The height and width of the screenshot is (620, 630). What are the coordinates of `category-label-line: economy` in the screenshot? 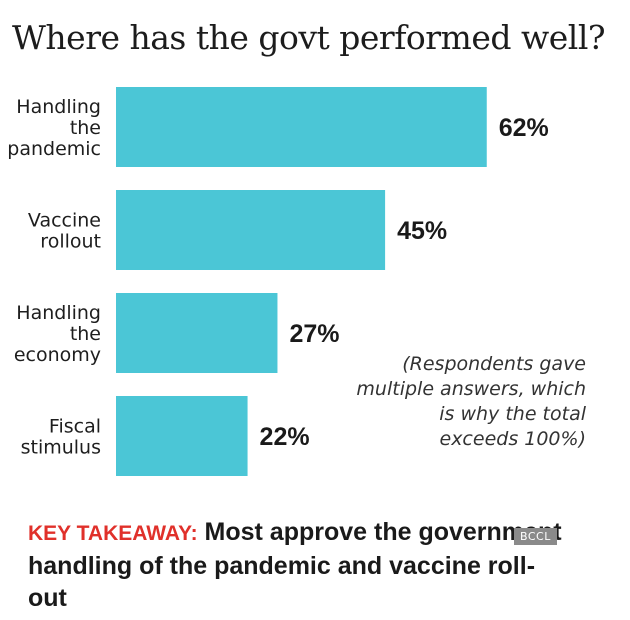 It's located at (57, 355).